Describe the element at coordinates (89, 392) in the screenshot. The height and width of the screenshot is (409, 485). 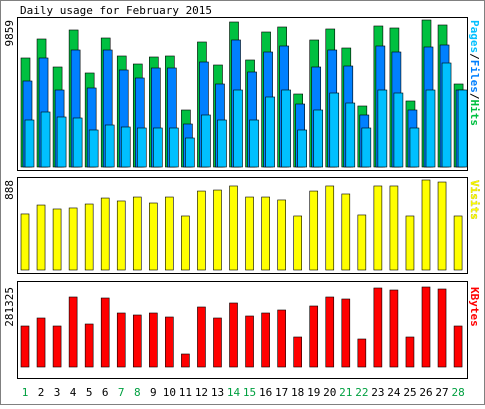
I see `x-tick-label: 5` at that location.